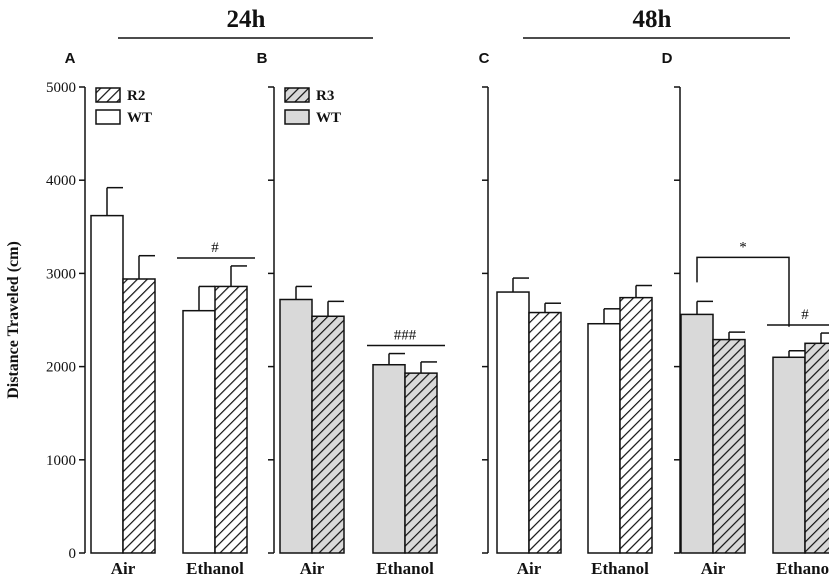 The width and height of the screenshot is (829, 579). I want to click on legend-swatch-r2, so click(108, 95).